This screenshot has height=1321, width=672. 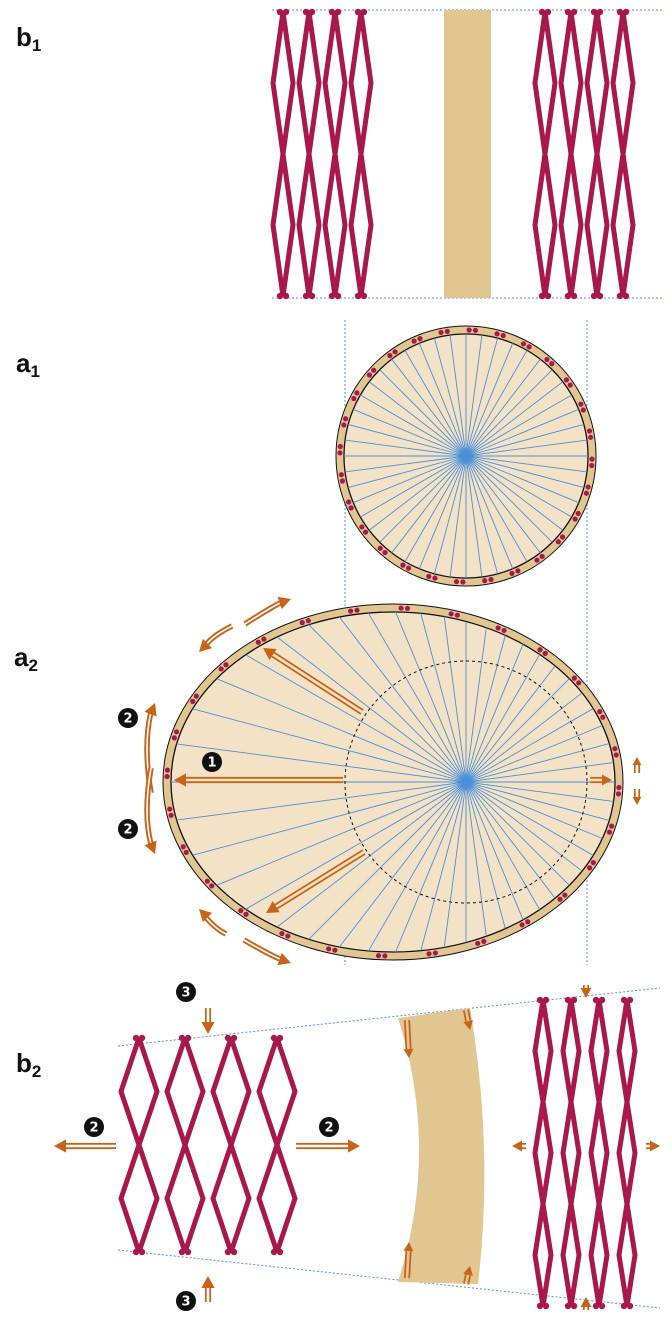 What do you see at coordinates (85, 1146) in the screenshot?
I see `expansion-arrow` at bounding box center [85, 1146].